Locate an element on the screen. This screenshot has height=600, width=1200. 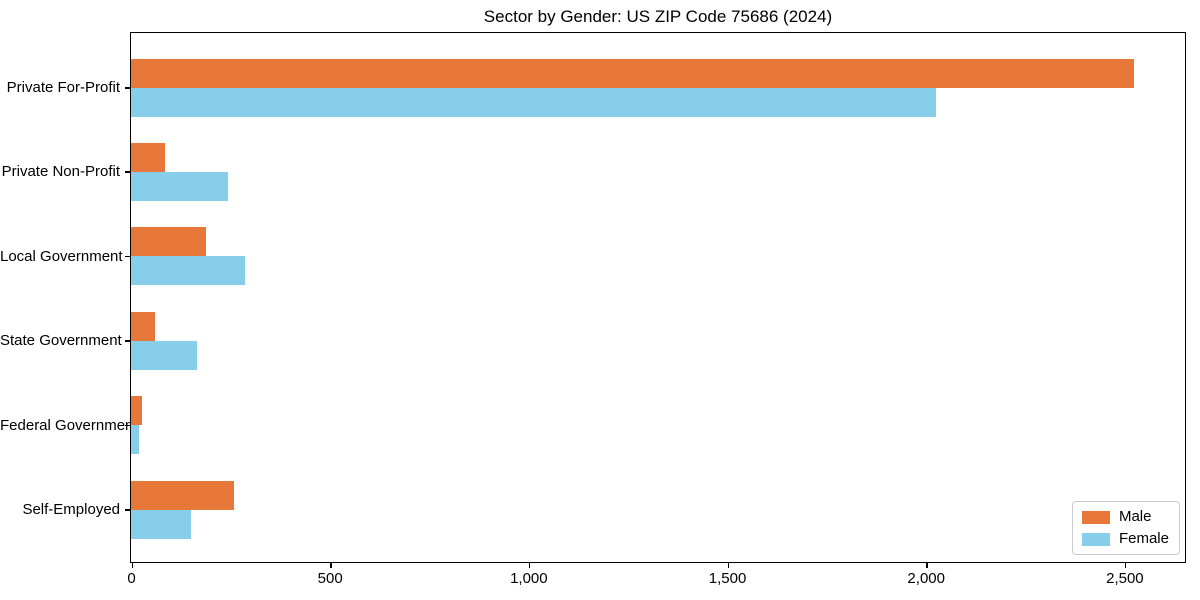
x-tick-label: 1,500 is located at coordinates (727, 578).